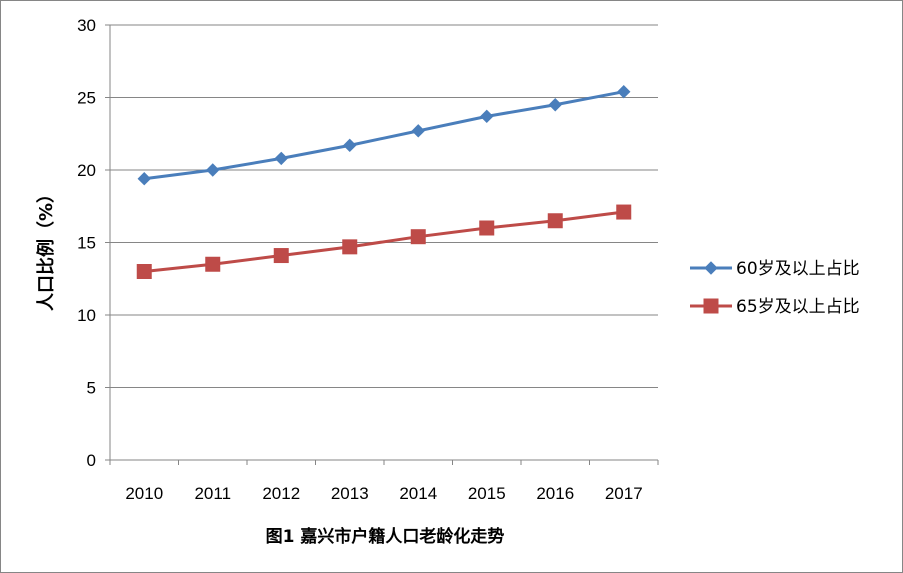 The height and width of the screenshot is (573, 903). I want to click on data-point-2-2015, so click(487, 228).